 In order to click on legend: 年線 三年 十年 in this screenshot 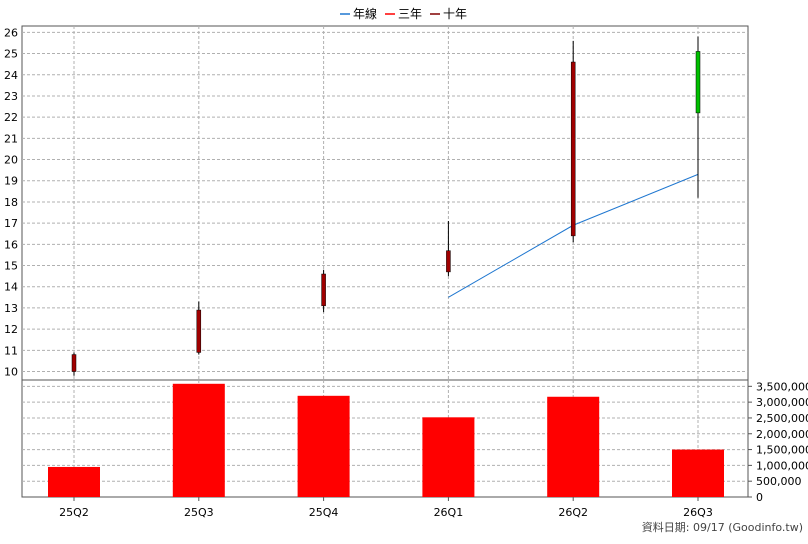, I will do `click(403, 13)`.